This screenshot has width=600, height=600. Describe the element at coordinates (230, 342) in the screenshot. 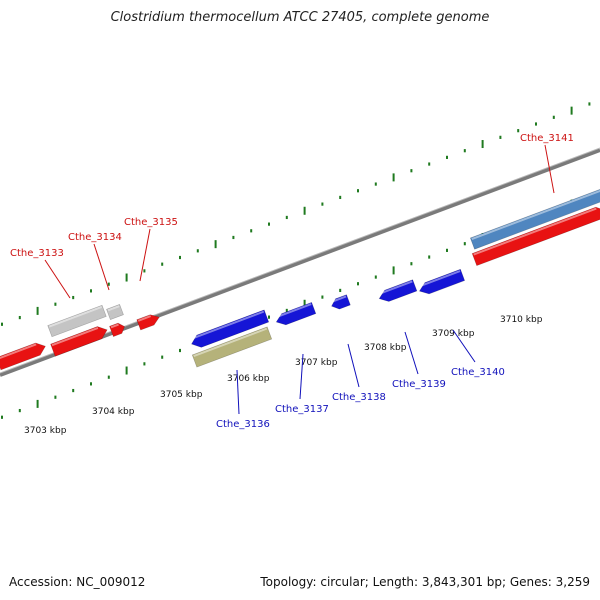

I see `gene-cthe-3136-rna-shine` at that location.